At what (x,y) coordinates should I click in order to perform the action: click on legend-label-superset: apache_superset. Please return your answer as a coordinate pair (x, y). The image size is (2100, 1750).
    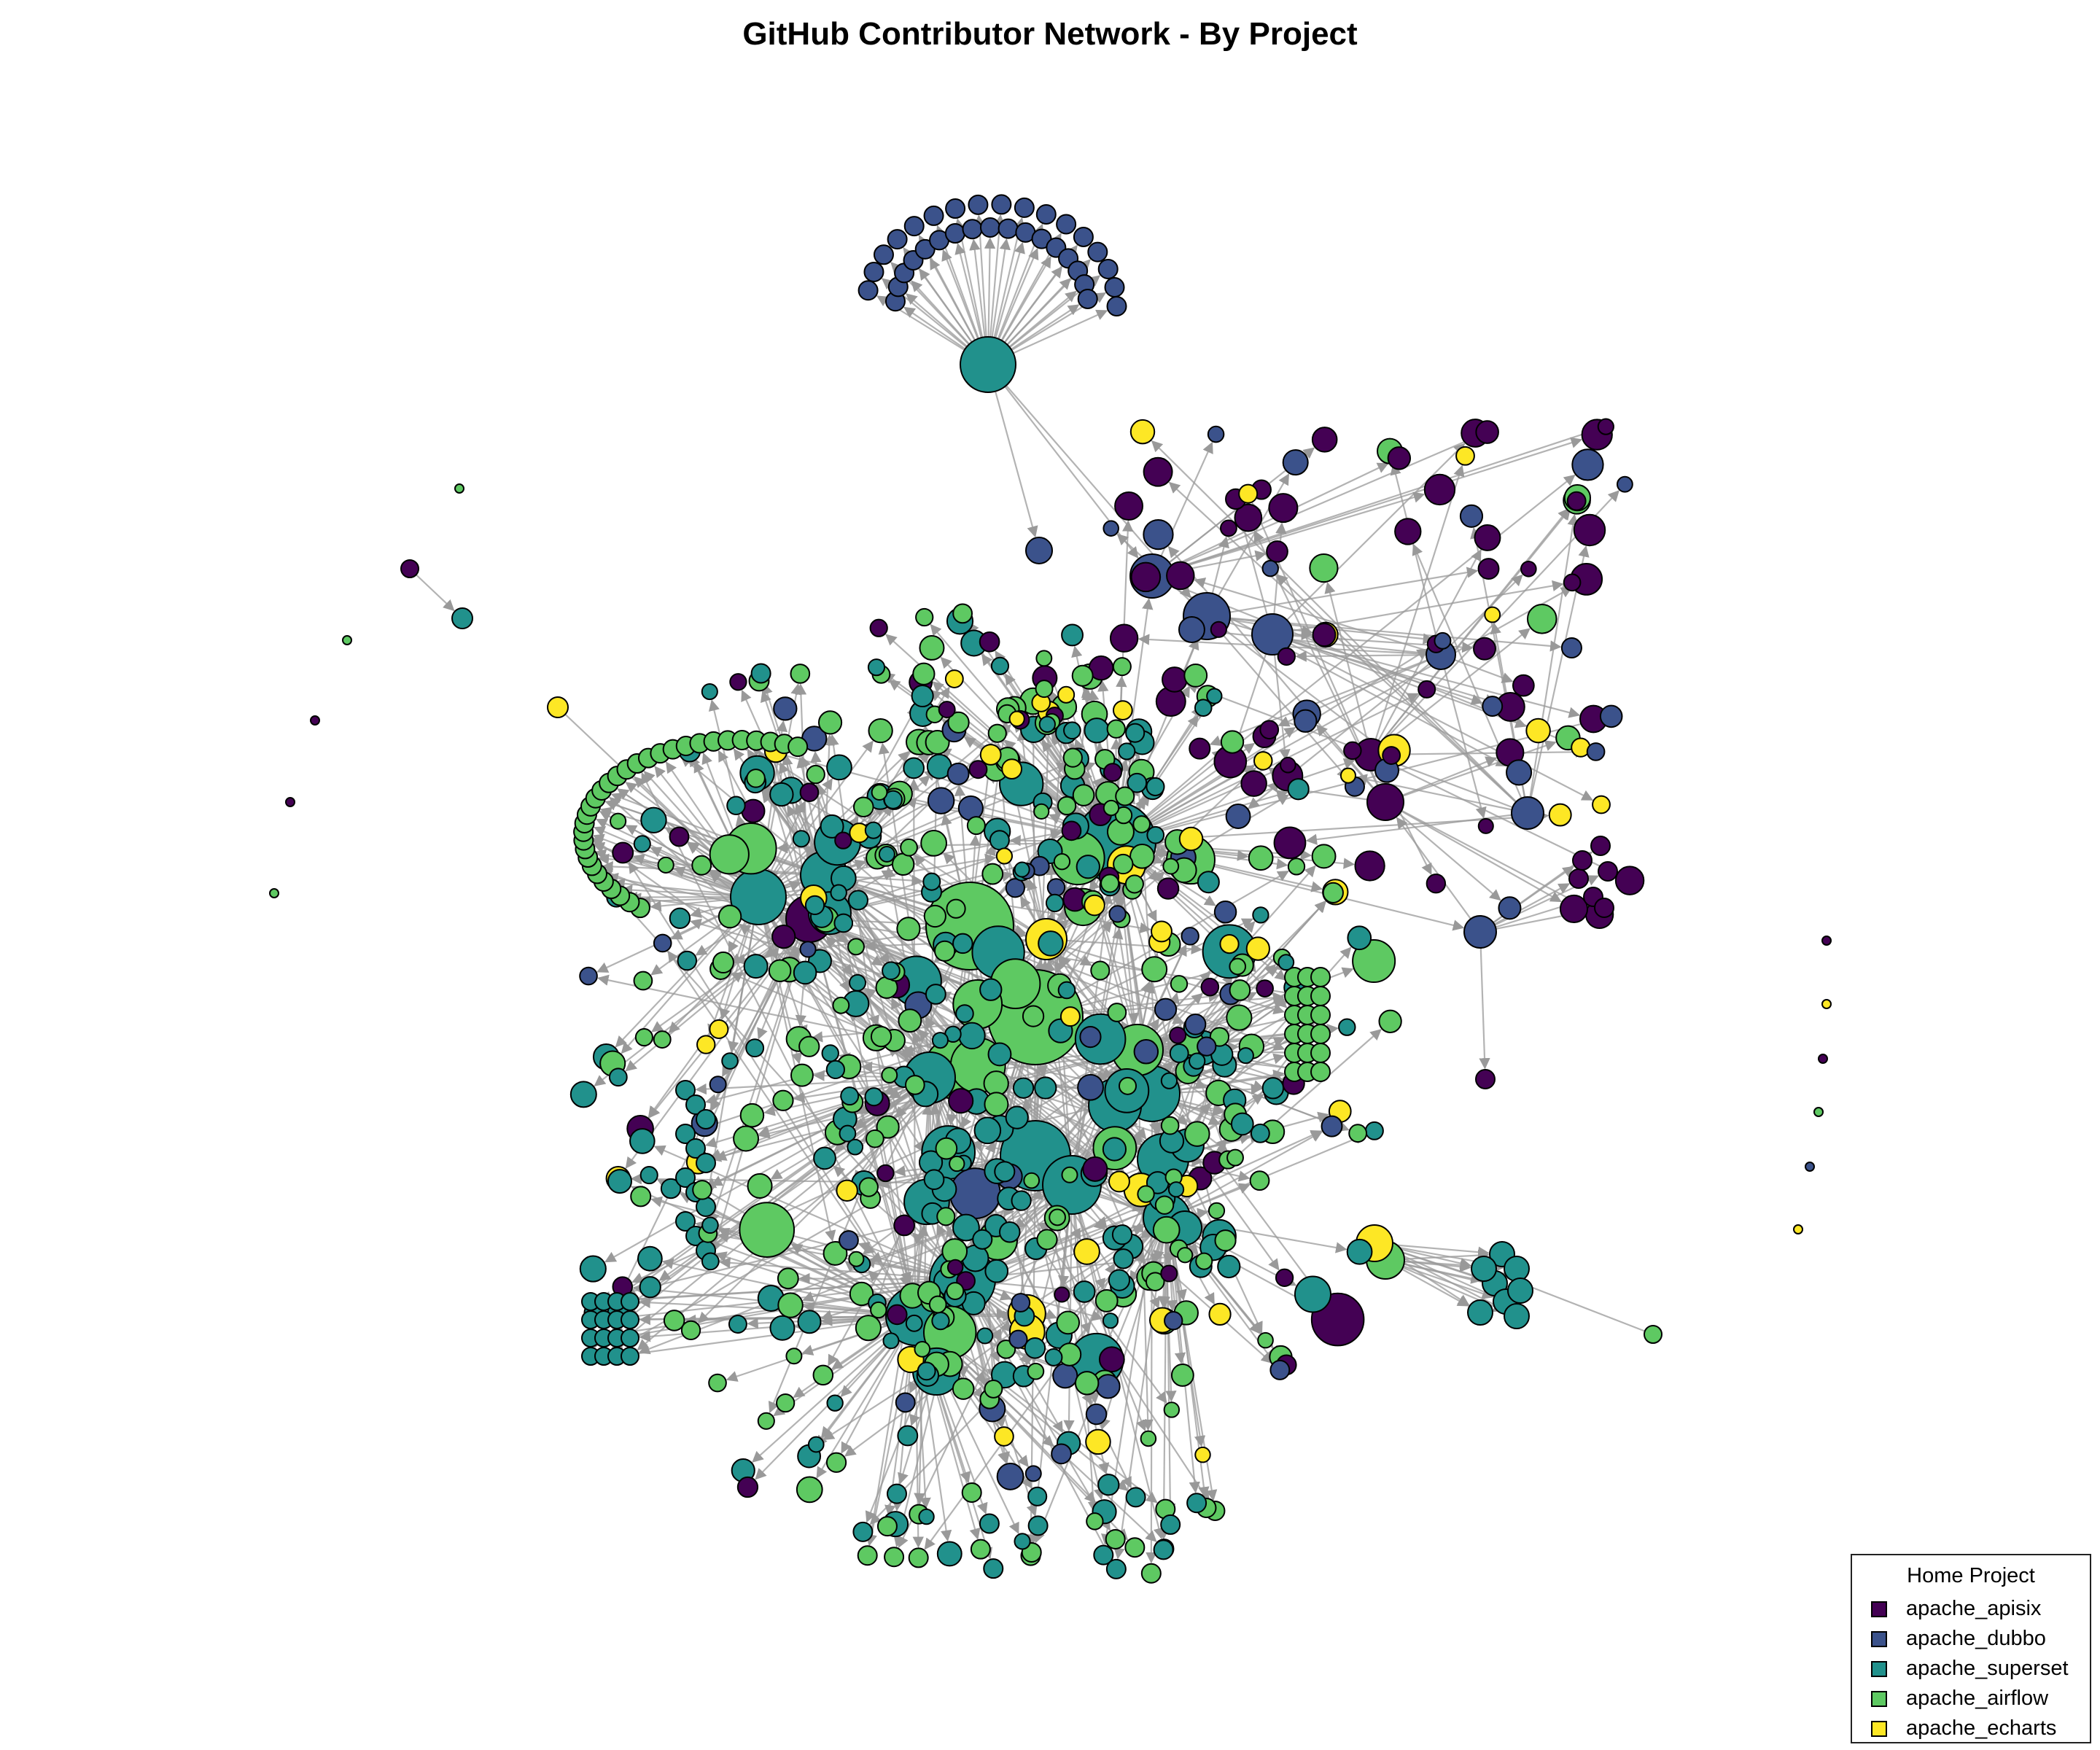
    Looking at the image, I should click on (1987, 1668).